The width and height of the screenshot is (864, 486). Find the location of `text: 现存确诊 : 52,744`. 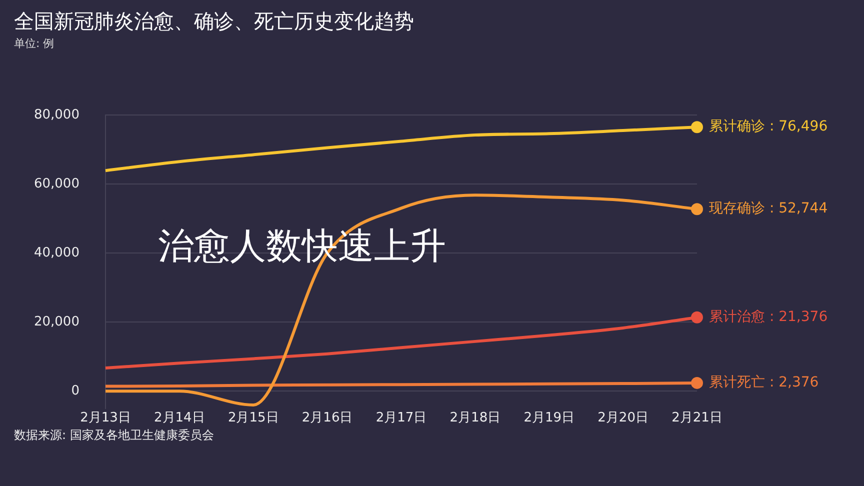

text: 现存确诊 : 52,744 is located at coordinates (768, 208).